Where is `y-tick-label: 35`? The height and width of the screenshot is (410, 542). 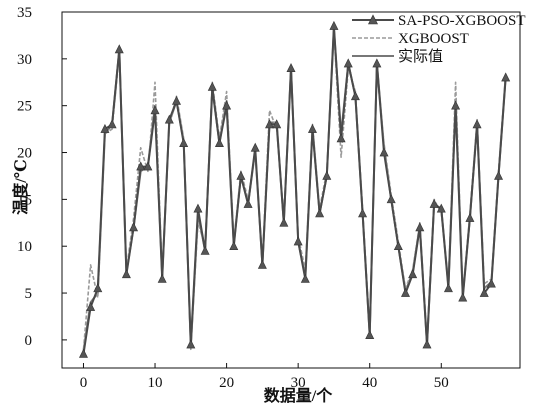 y-tick-label: 35 is located at coordinates (24, 13).